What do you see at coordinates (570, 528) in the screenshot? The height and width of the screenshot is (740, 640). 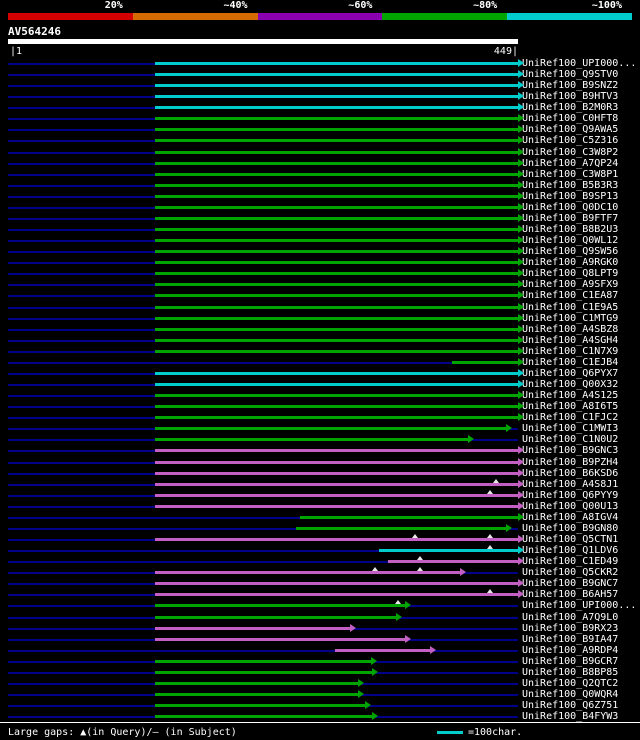 I see `hit-label: UniRef100_B9GN80` at bounding box center [570, 528].